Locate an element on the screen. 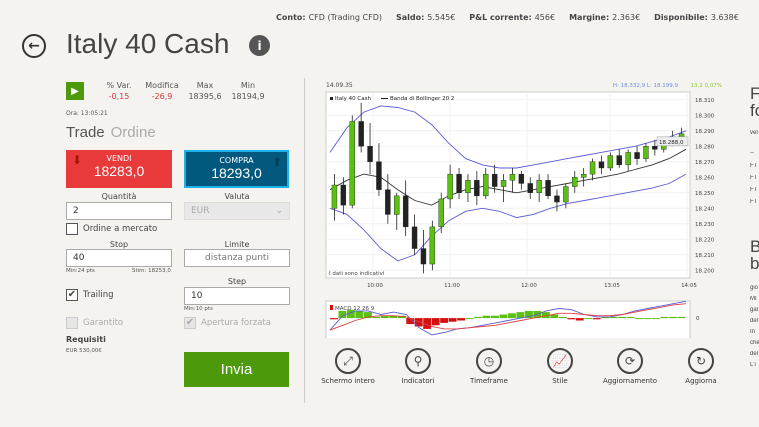 The image size is (759, 427). legend-series: Italy 40 Cash is located at coordinates (353, 99).